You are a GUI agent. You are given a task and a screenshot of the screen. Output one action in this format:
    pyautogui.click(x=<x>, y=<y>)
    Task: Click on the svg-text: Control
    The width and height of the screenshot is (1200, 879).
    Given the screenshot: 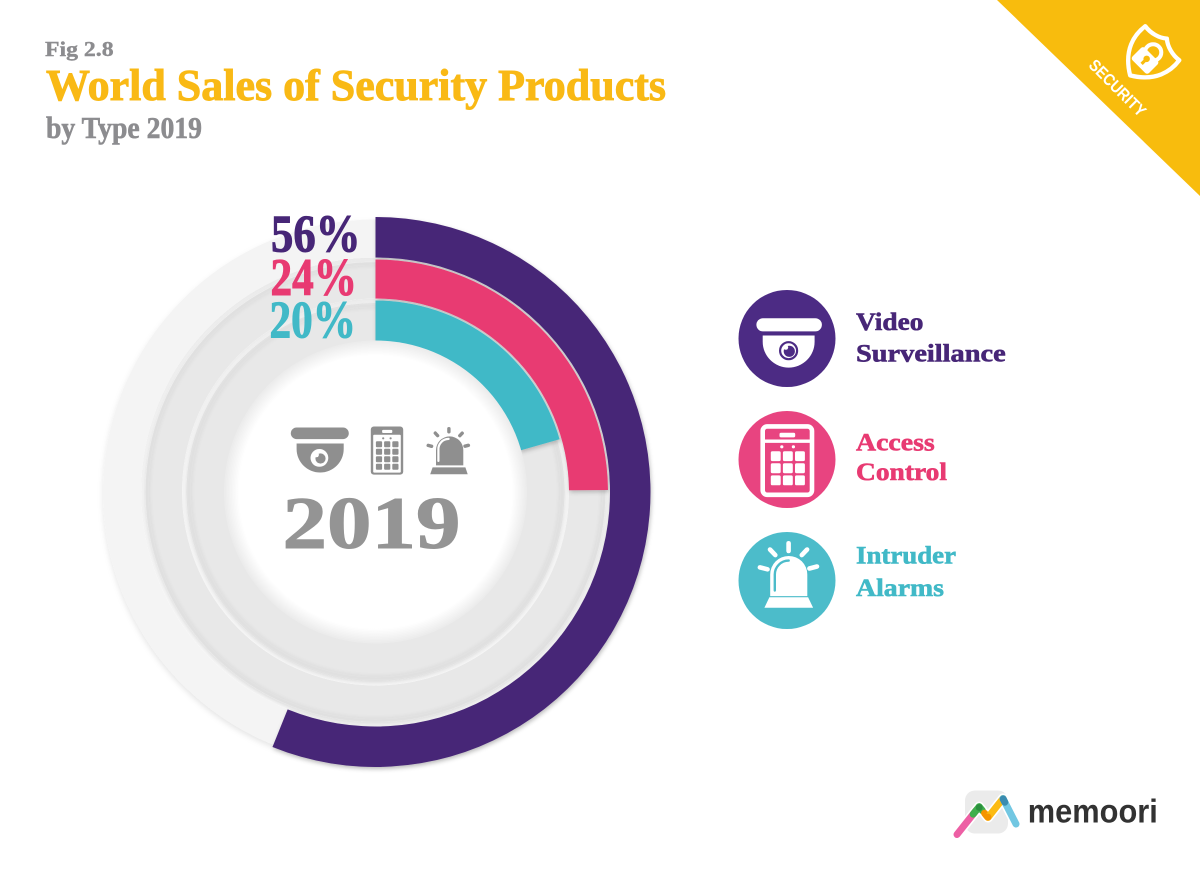 What is the action you would take?
    pyautogui.click(x=901, y=471)
    